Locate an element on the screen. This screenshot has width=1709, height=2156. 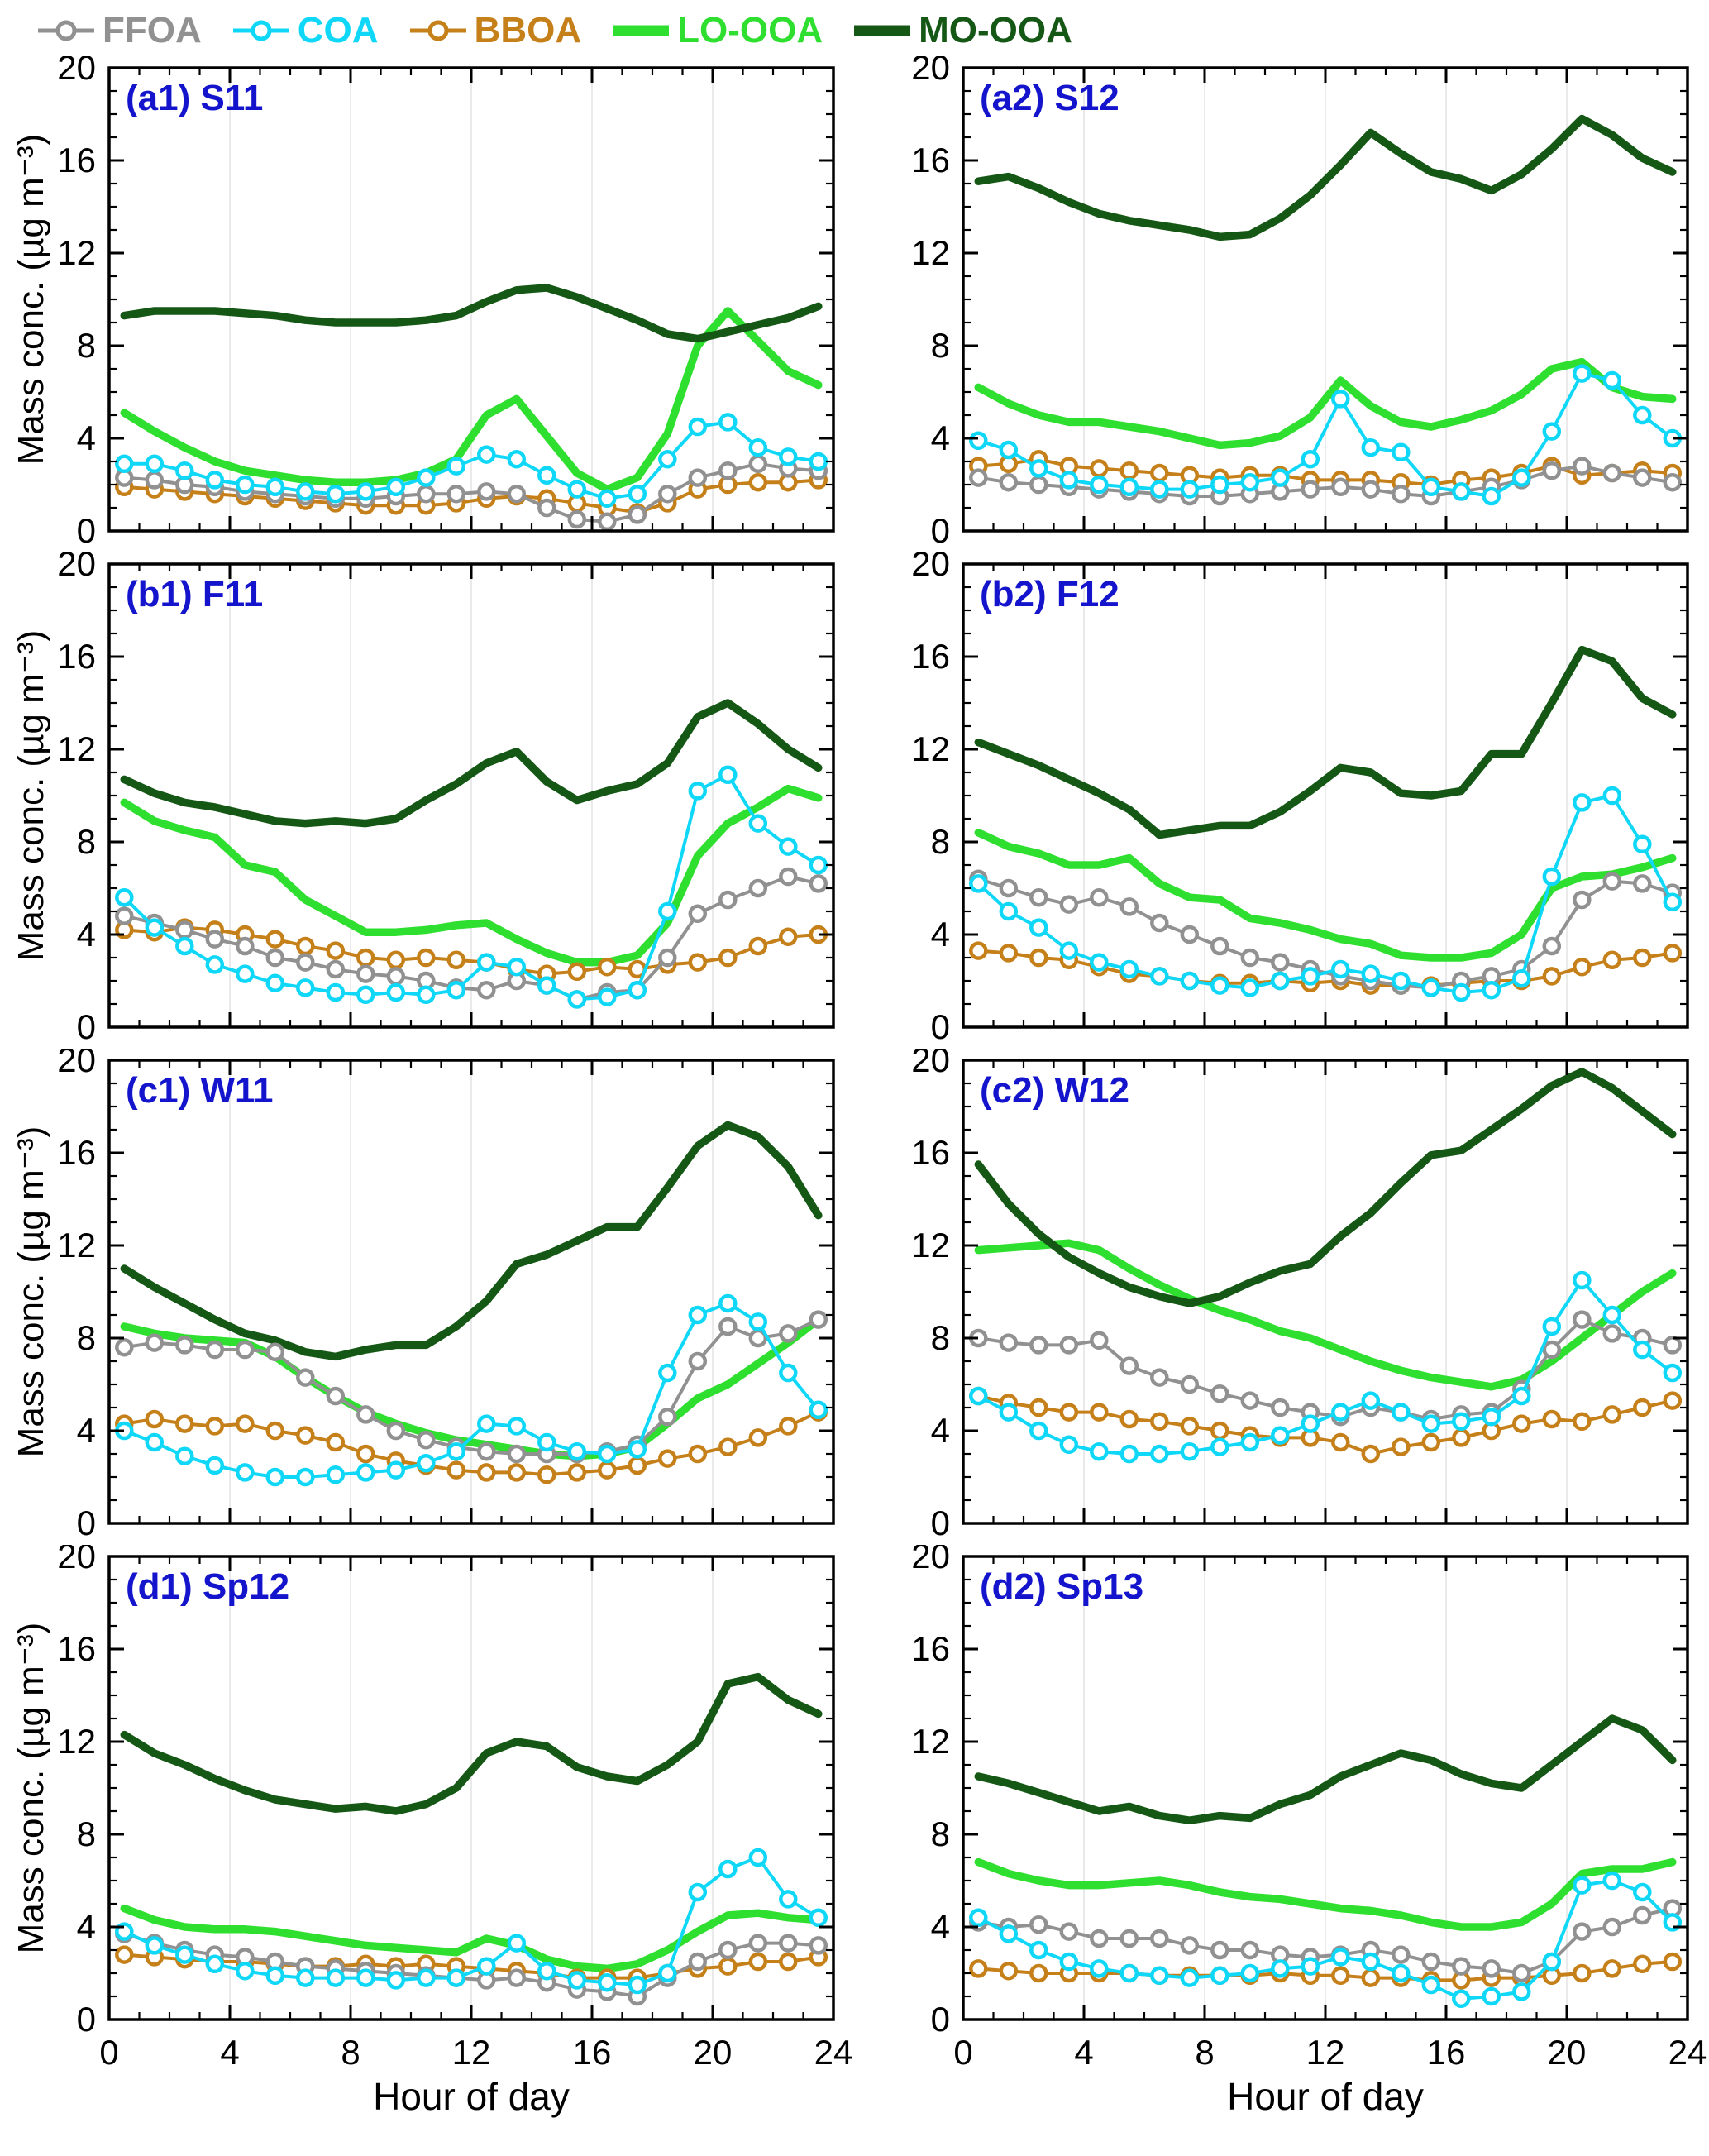
series-lo-ooa is located at coordinates (1325, 1894).